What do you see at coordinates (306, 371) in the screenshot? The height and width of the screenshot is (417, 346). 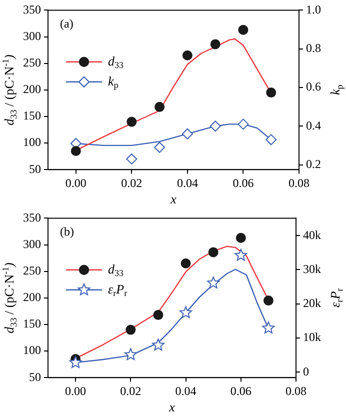 I see `y2-tick-label: 0` at bounding box center [306, 371].